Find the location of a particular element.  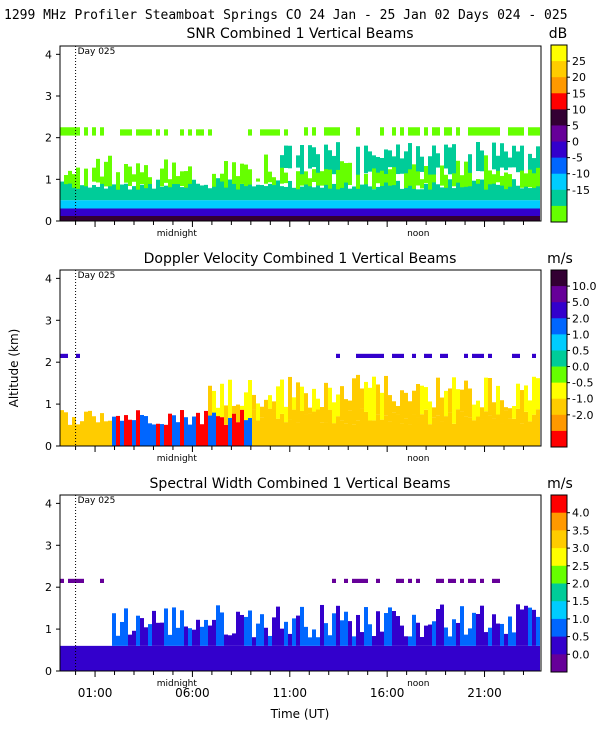

colorbar-label: 0 is located at coordinates (575, 142).